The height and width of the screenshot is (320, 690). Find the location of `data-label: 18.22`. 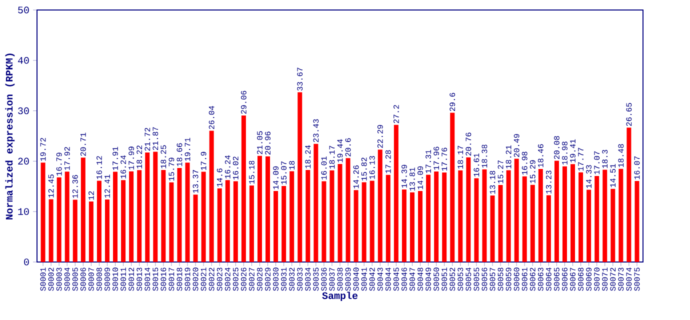

data-label: 18.22 is located at coordinates (139, 157).